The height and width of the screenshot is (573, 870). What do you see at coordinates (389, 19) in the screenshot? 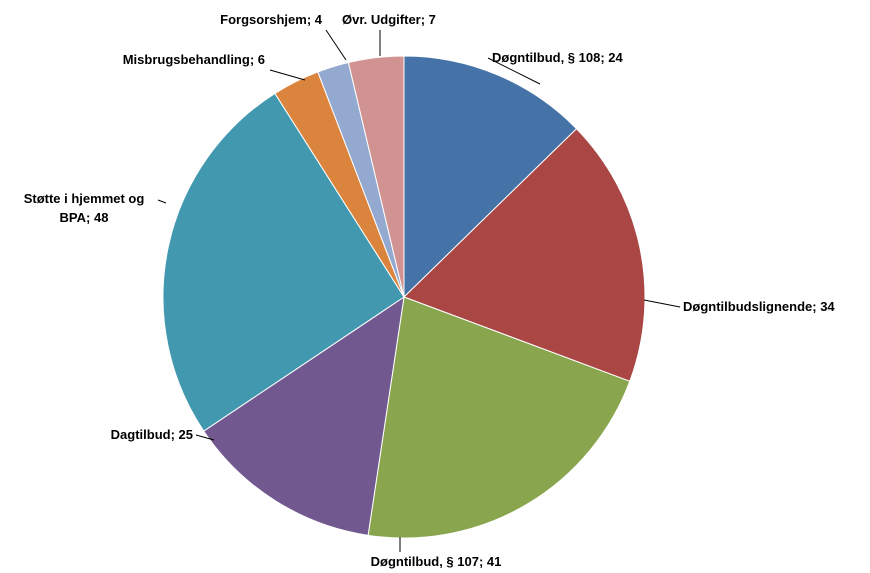
I see `data-label: Øvr. Udgifter; 7` at bounding box center [389, 19].